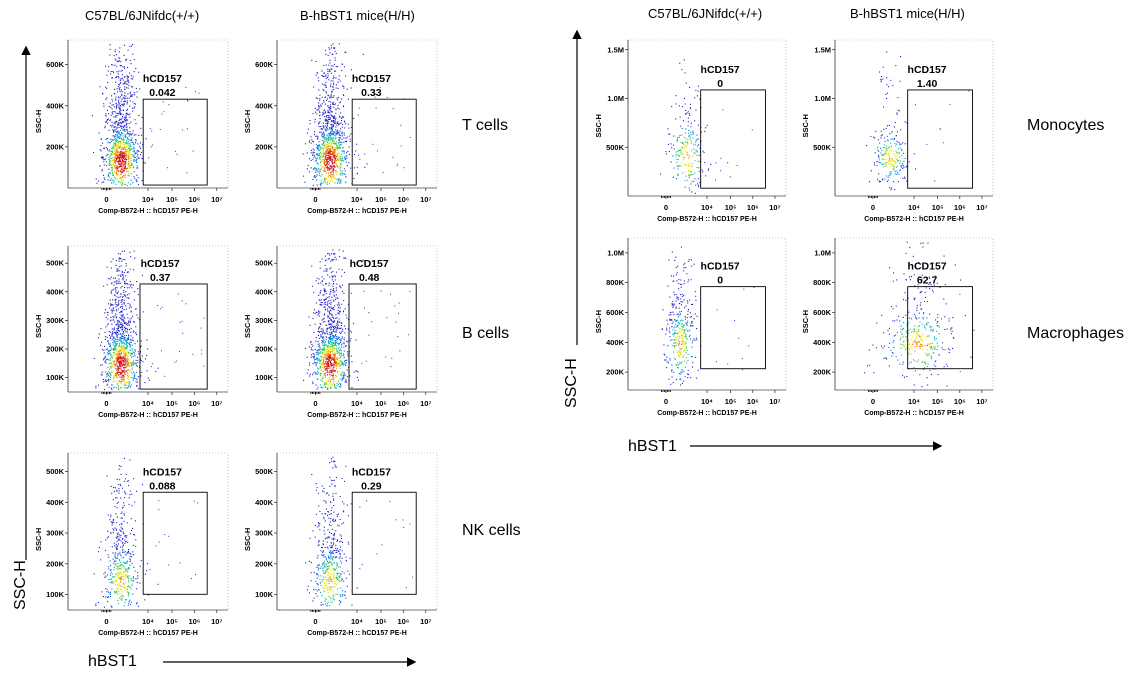 This screenshot has height=673, width=1143. Describe the element at coordinates (162, 93) in the screenshot. I see `gate-percentage-label: 0.042` at that location.